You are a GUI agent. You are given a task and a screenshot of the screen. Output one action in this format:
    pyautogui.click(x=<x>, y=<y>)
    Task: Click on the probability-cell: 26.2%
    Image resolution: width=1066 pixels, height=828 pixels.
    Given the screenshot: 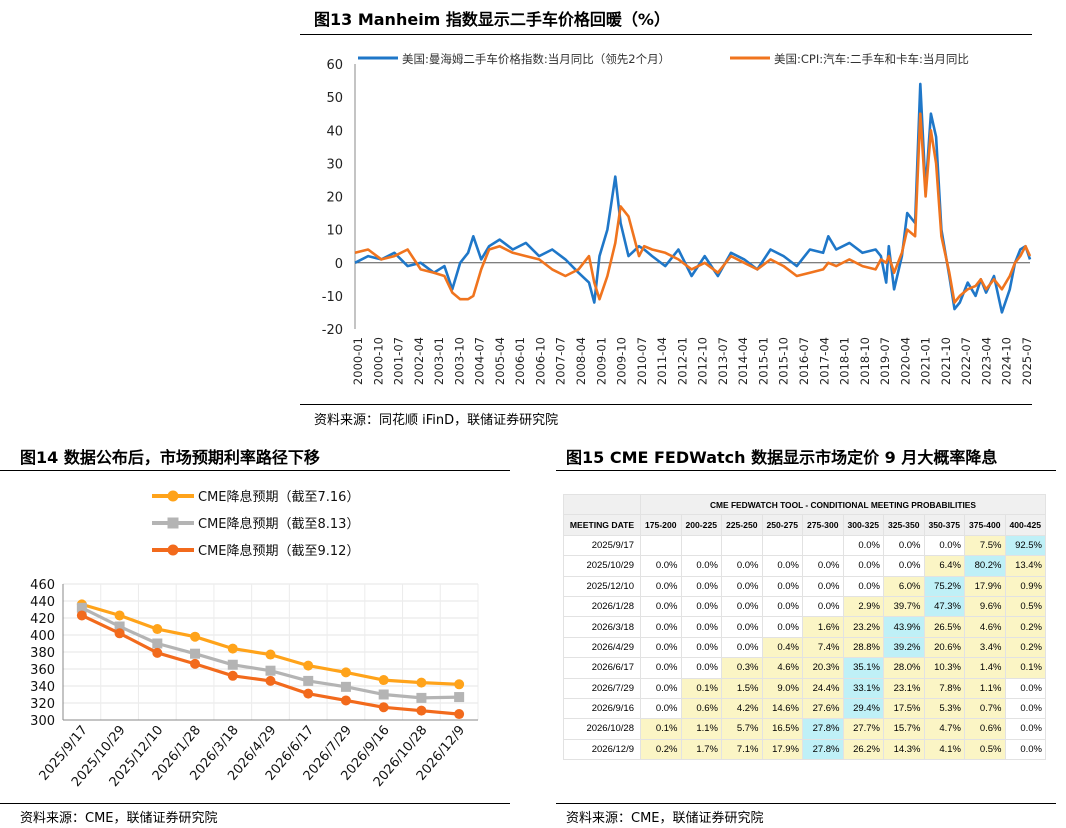 What is the action you would take?
    pyautogui.click(x=863, y=749)
    